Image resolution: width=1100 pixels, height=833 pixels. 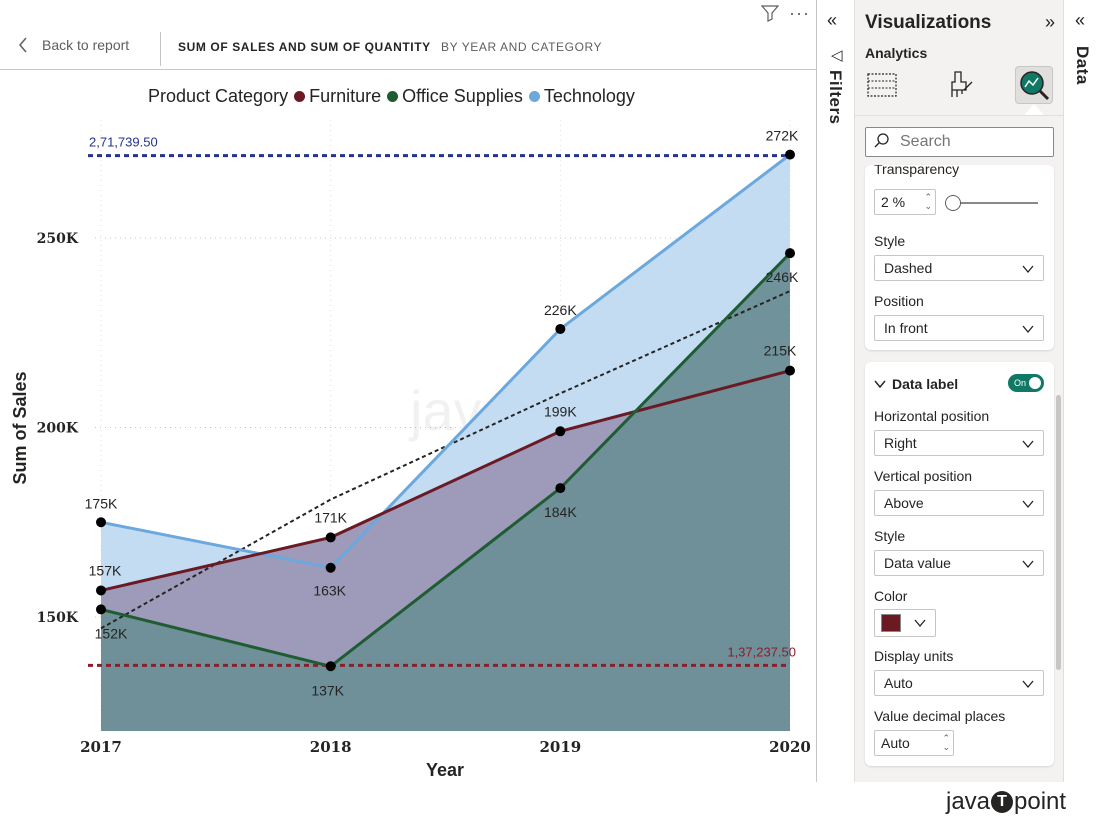 I want to click on label-style-value: Data value, so click(x=917, y=563).